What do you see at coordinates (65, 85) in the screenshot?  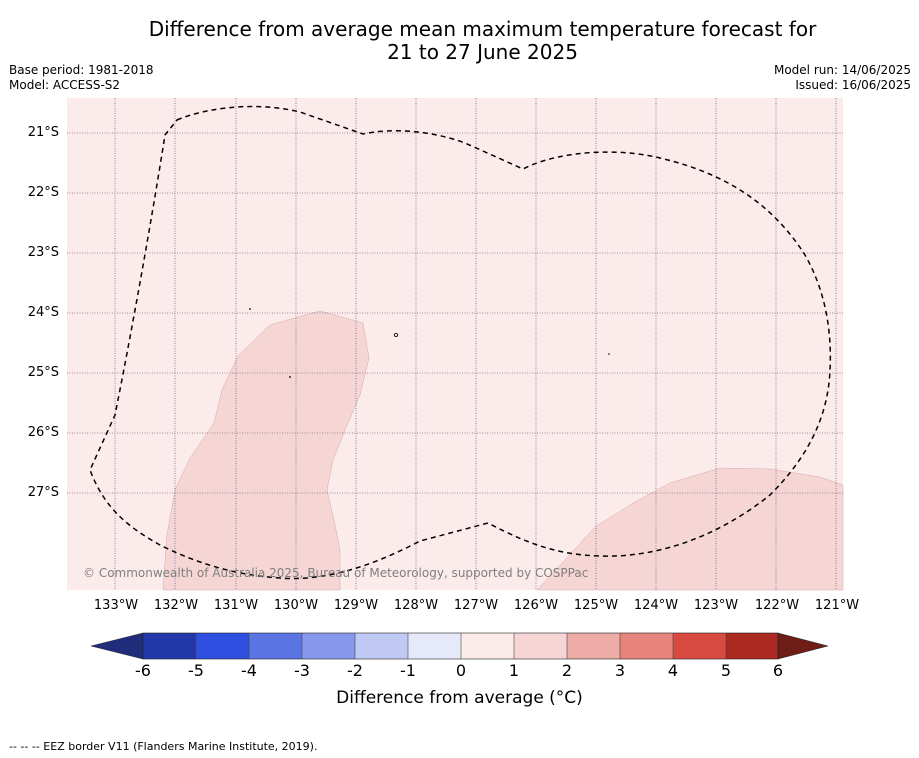 I see `model-name: Model: ACCESS-S2` at bounding box center [65, 85].